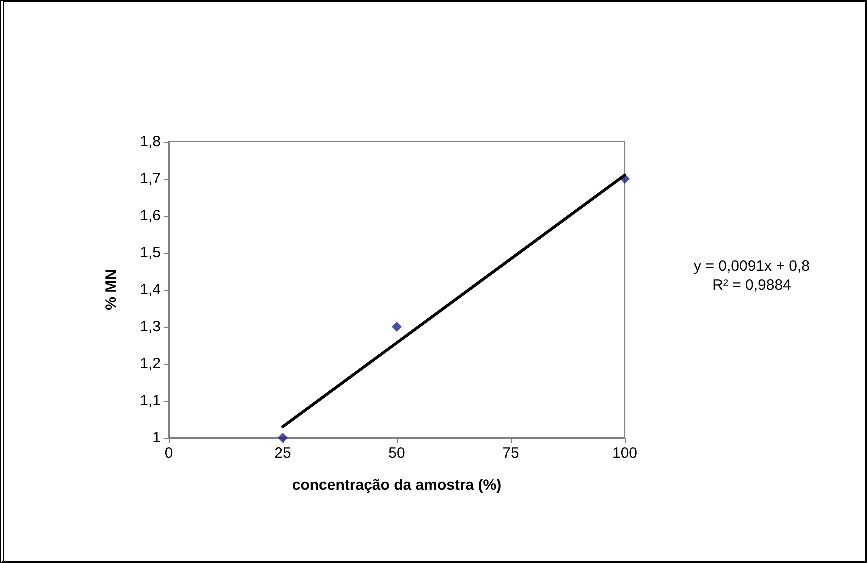 Image resolution: width=867 pixels, height=563 pixels. Describe the element at coordinates (397, 485) in the screenshot. I see `x-axis-title: concentração da amostra (%)` at that location.